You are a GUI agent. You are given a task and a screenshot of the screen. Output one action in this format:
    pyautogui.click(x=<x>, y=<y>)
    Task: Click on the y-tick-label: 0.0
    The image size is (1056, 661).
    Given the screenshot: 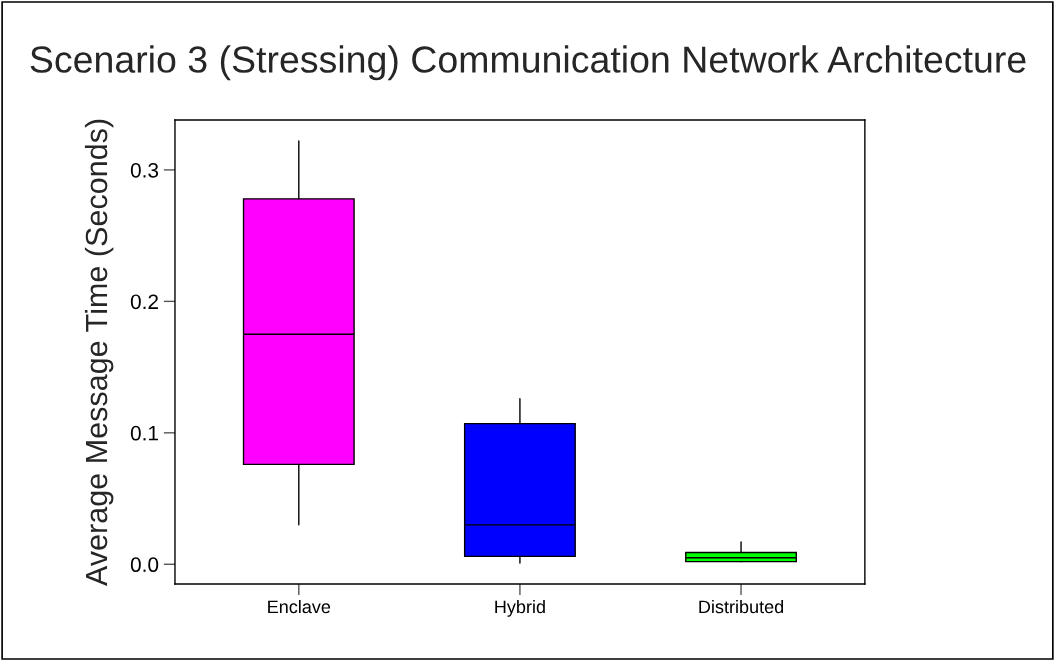 What is the action you would take?
    pyautogui.click(x=144, y=565)
    